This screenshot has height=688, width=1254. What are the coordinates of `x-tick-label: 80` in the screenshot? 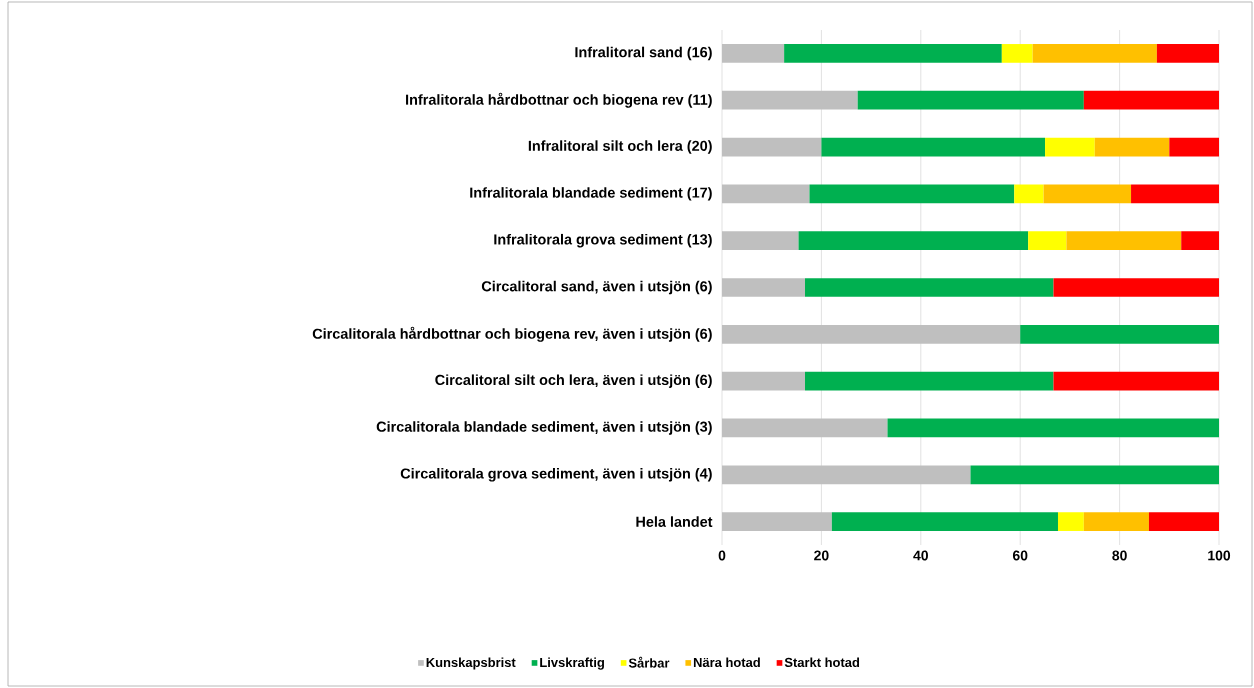 It's located at (1119, 555).